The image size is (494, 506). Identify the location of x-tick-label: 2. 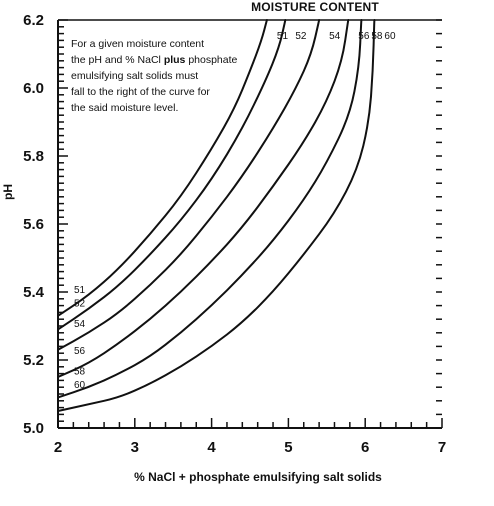
(58, 447).